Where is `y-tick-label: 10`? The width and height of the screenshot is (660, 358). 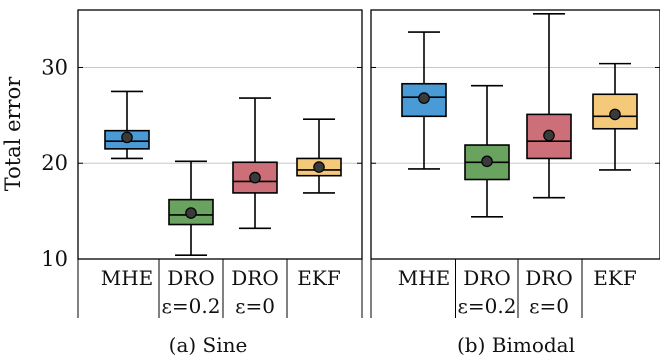
y-tick-label: 10 is located at coordinates (54, 259).